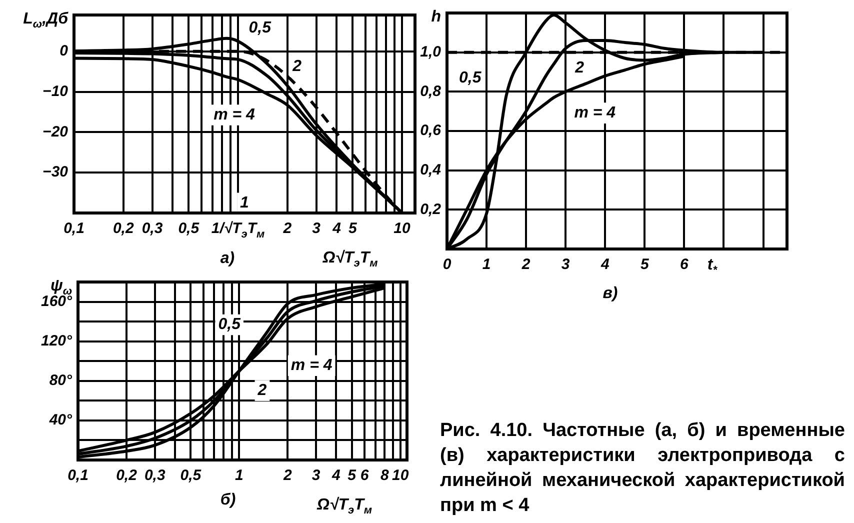 Image resolution: width=854 pixels, height=523 pixels. Describe the element at coordinates (431, 91) in the screenshot. I see `y-tick-label: 0,8` at that location.